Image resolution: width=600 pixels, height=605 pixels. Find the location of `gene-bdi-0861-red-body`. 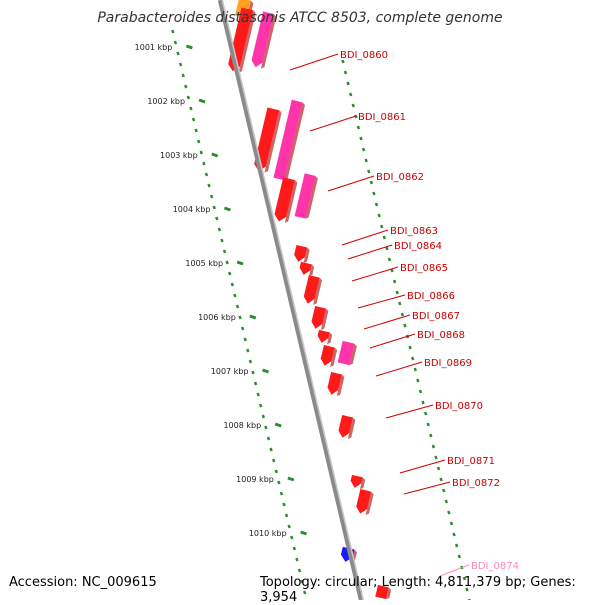

gene-bdi-0861-red-body is located at coordinates (267, 139).